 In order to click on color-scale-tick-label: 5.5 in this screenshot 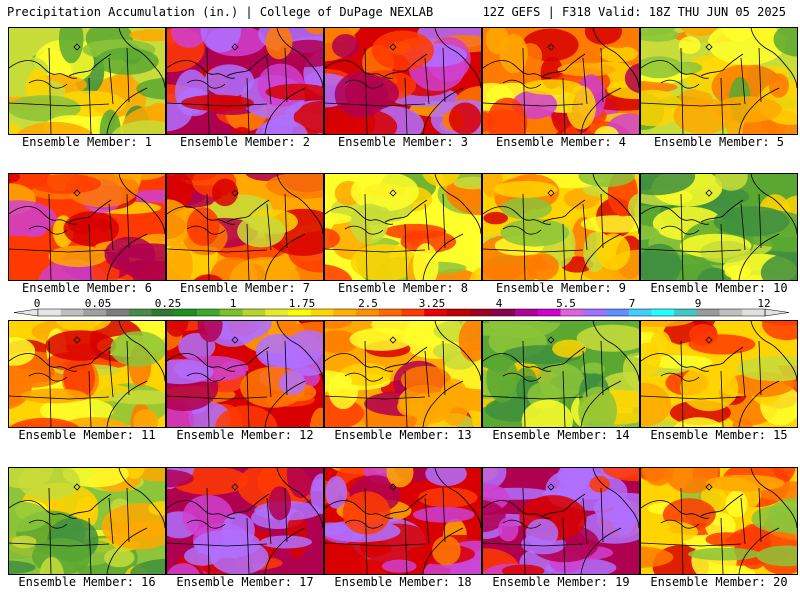, I will do `click(566, 303)`.